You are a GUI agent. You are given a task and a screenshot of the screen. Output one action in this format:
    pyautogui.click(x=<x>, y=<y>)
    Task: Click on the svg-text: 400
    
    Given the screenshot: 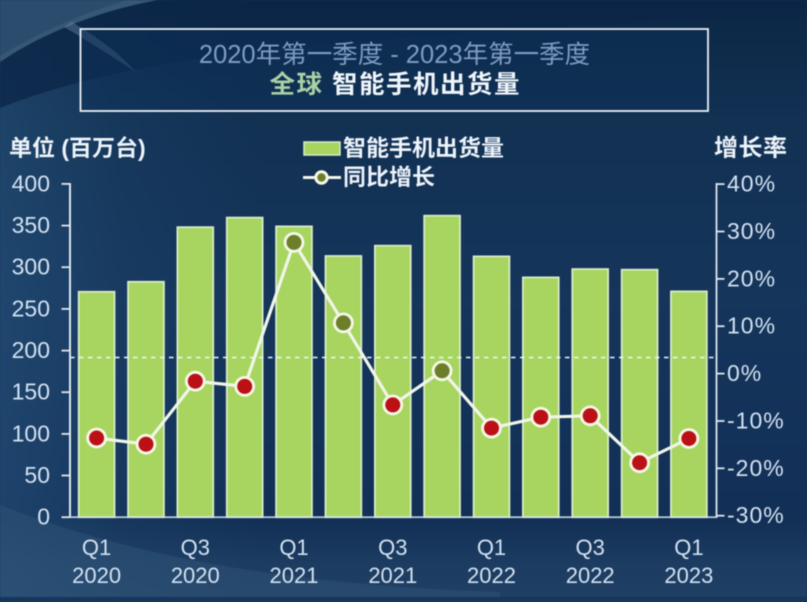 What is the action you would take?
    pyautogui.click(x=31, y=183)
    